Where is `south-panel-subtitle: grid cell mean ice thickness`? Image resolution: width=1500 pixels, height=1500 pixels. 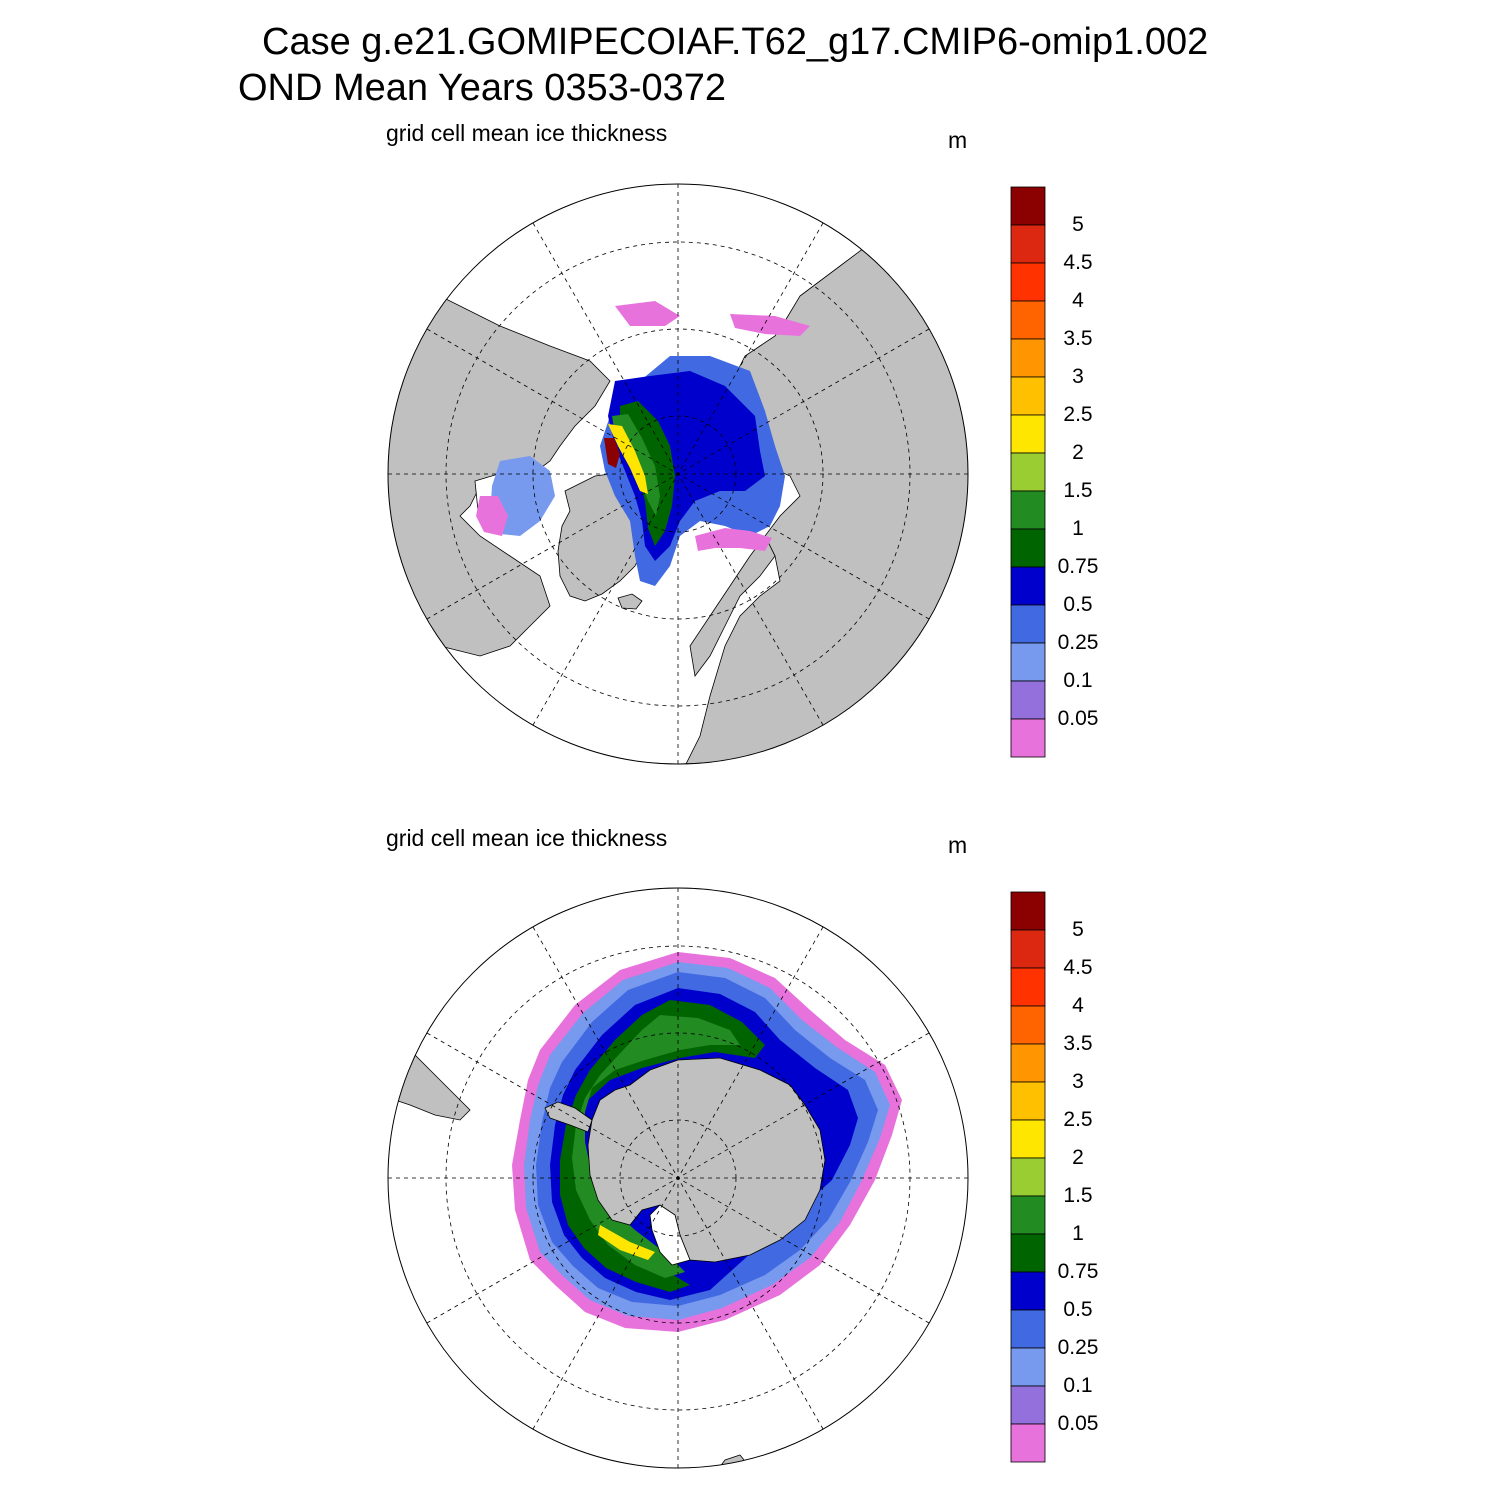 south-panel-subtitle: grid cell mean ice thickness is located at coordinates (527, 838).